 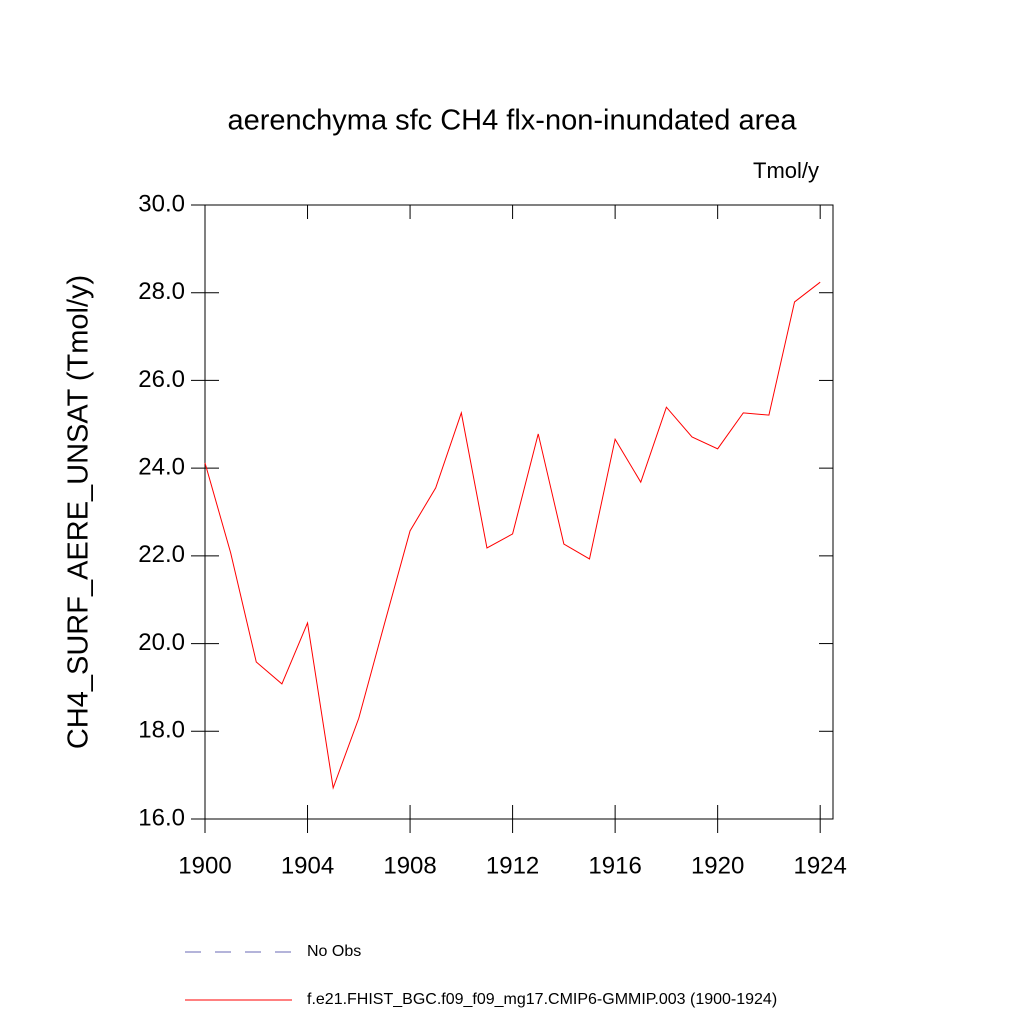 I want to click on x-tick-label: 1912, so click(x=512, y=865).